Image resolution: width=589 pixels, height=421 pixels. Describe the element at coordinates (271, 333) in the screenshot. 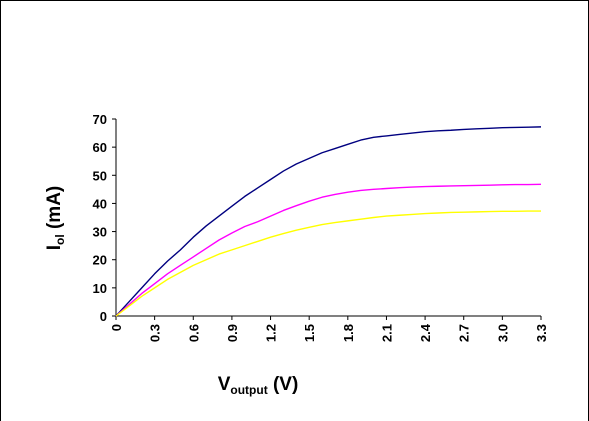

I see `x-tick-label: 1.2` at that location.